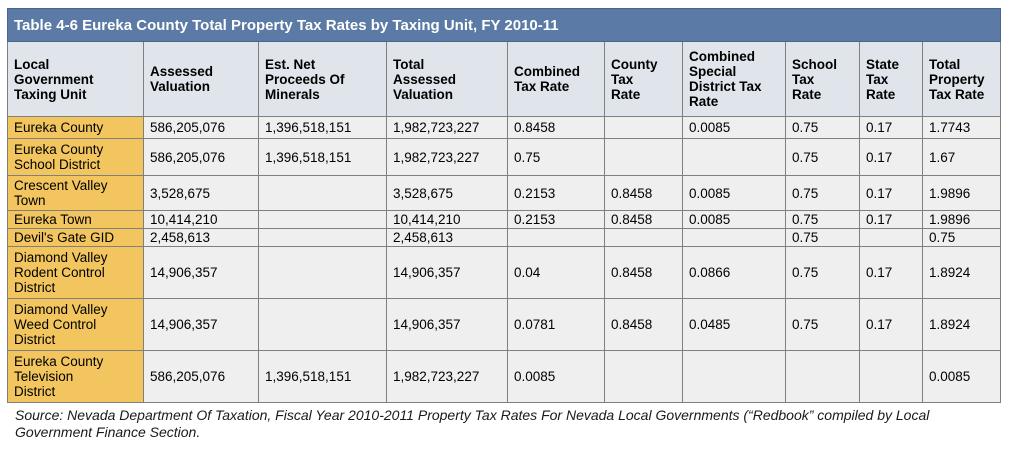 Image resolution: width=1009 pixels, height=451 pixels. What do you see at coordinates (32, 64) in the screenshot?
I see `column-header-line: Local` at bounding box center [32, 64].